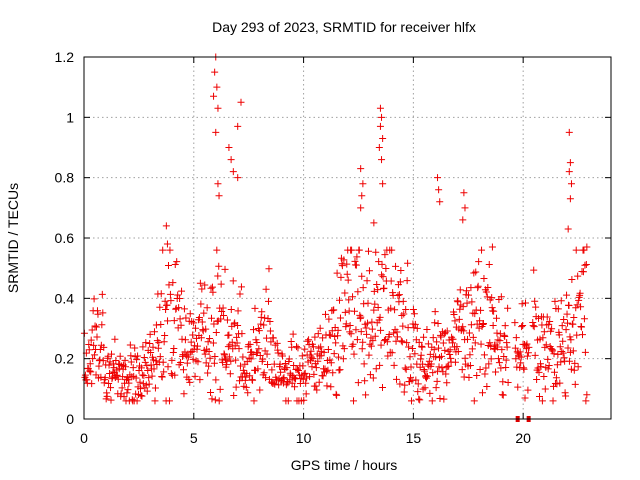 This screenshot has width=640, height=480. What do you see at coordinates (414, 438) in the screenshot?
I see `x-tick-label-3: 15` at bounding box center [414, 438].